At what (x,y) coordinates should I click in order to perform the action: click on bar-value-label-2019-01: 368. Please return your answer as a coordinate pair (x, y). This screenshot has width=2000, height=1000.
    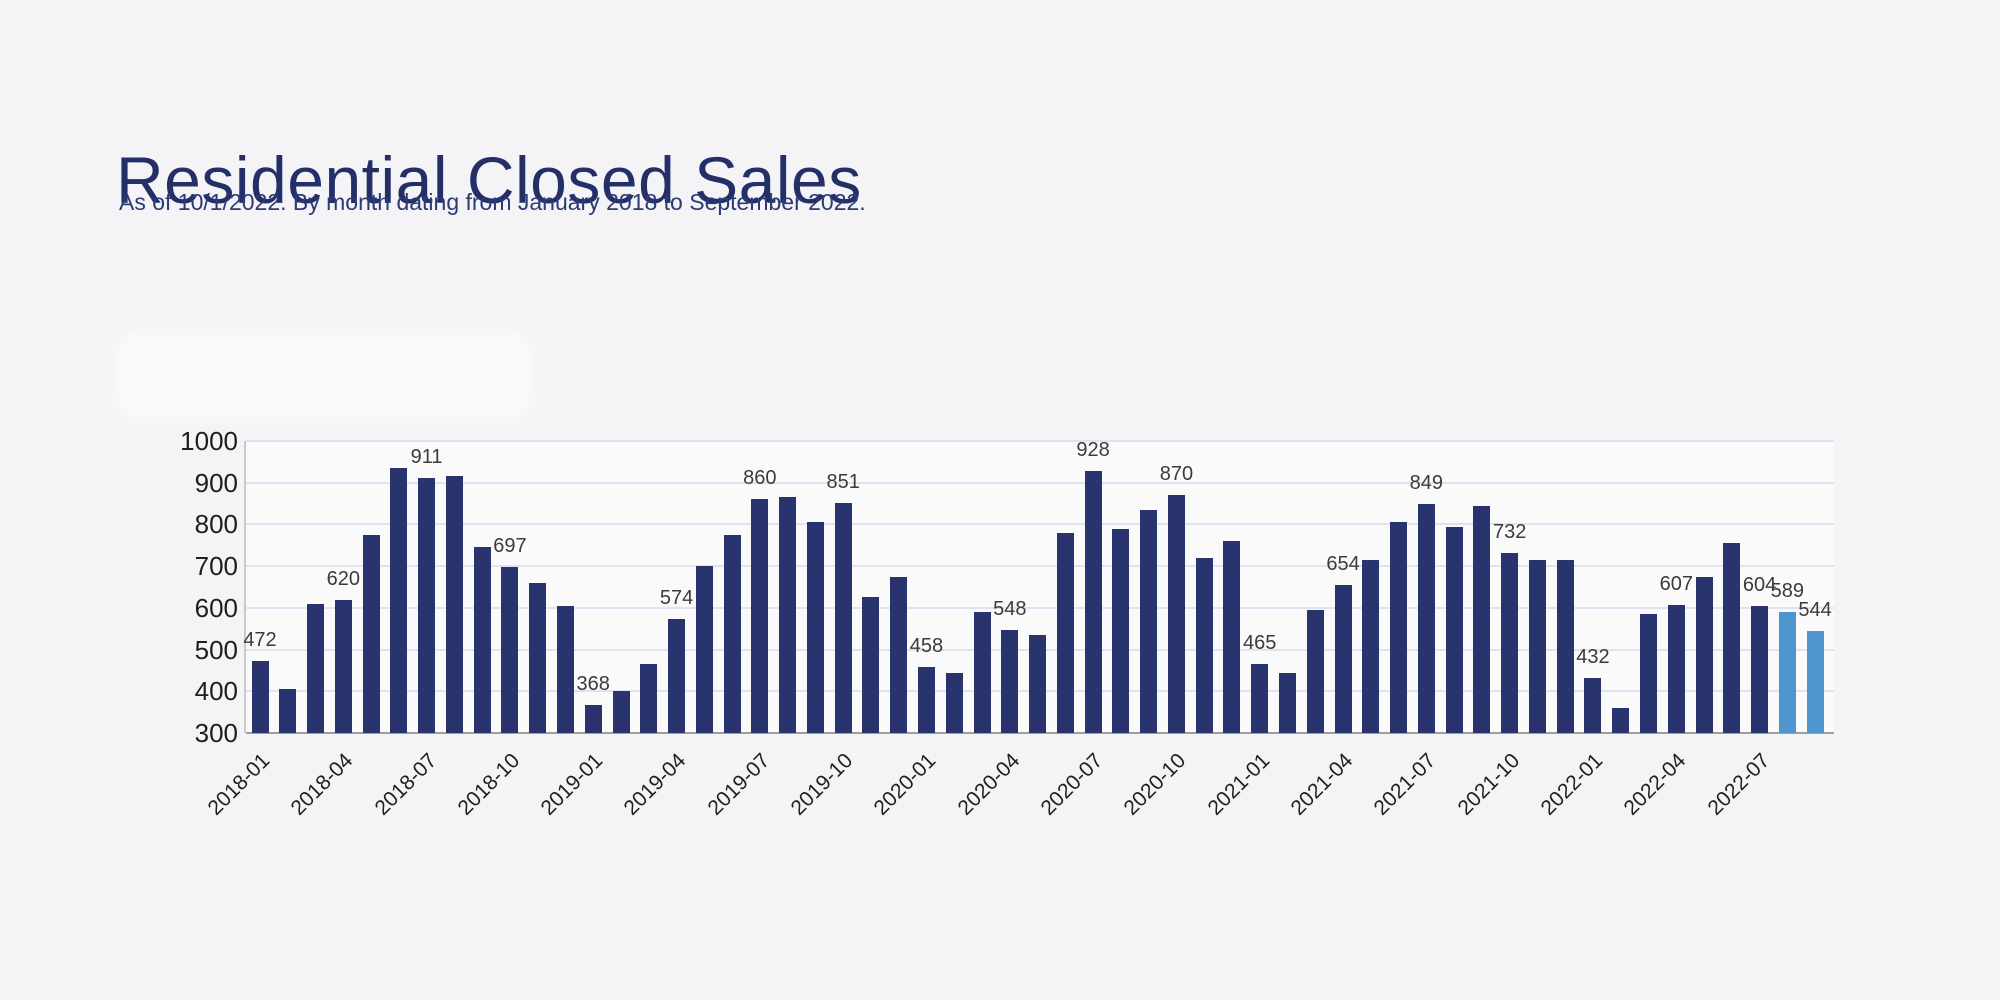
    Looking at the image, I should click on (593, 683).